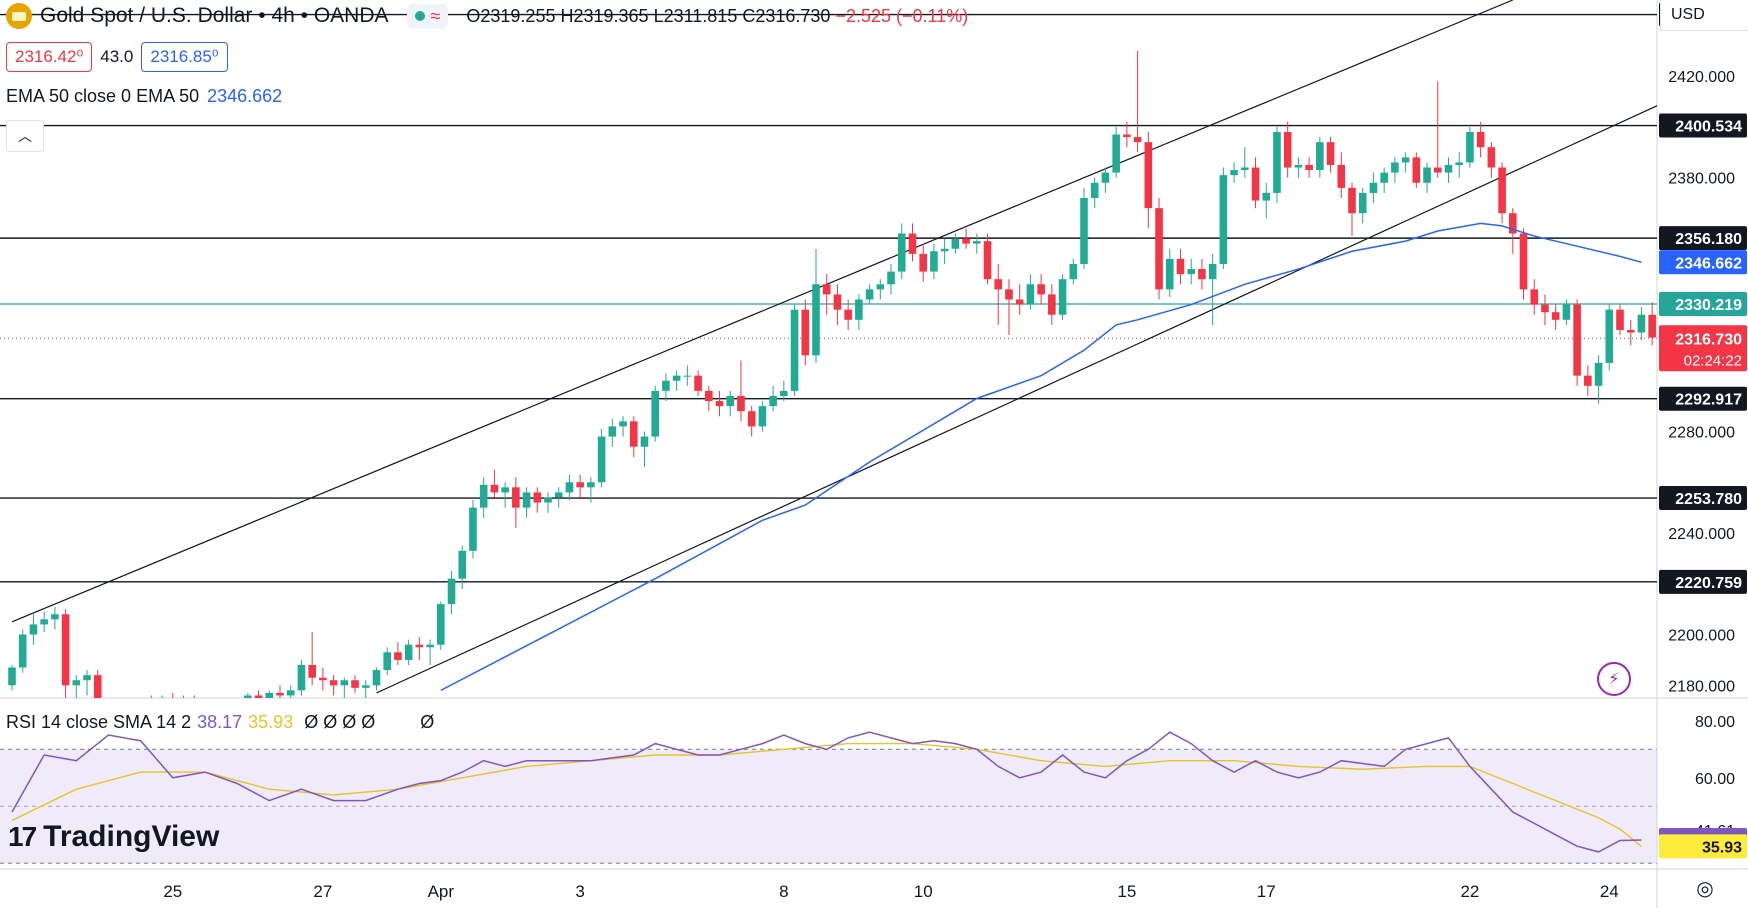 The image size is (1748, 908). What do you see at coordinates (1614, 679) in the screenshot?
I see `lightning-icon: ⚡` at bounding box center [1614, 679].